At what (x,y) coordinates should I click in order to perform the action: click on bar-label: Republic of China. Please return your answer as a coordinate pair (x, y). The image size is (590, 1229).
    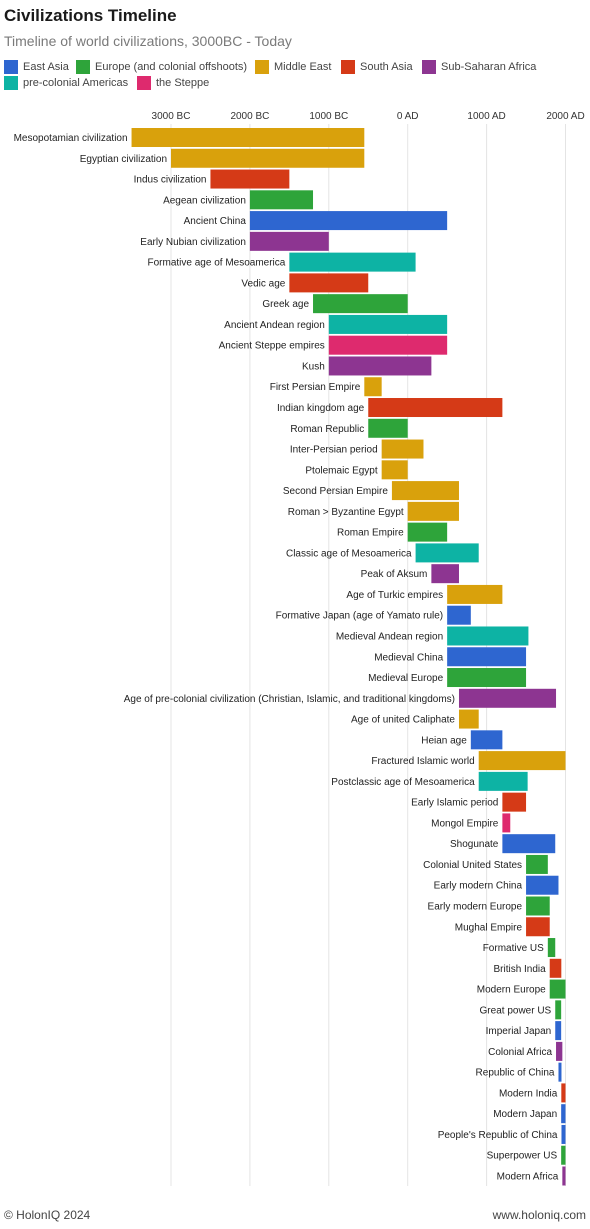
    Looking at the image, I should click on (515, 1073).